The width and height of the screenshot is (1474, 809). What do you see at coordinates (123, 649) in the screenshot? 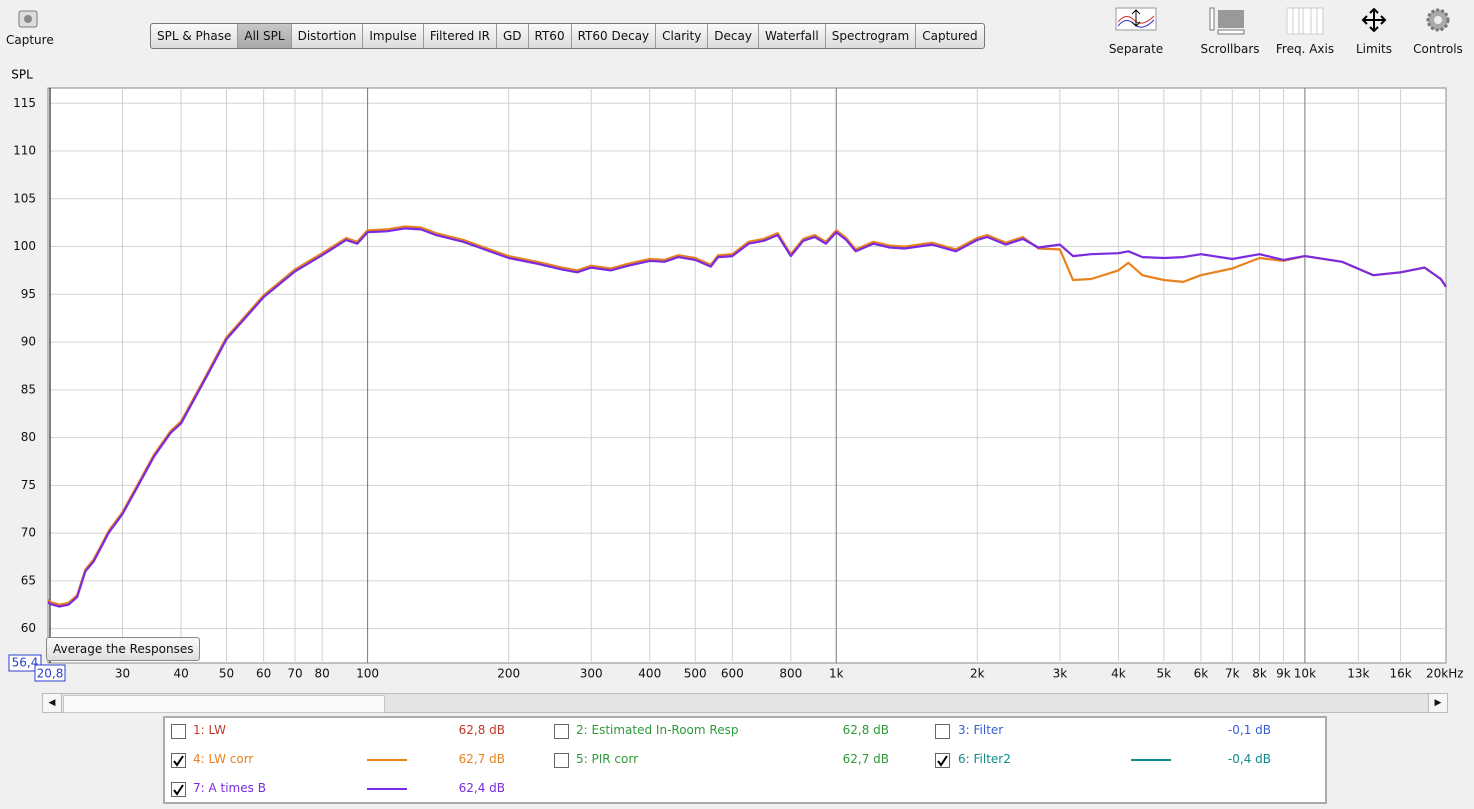
I see `average-button: Average the Responses` at bounding box center [123, 649].